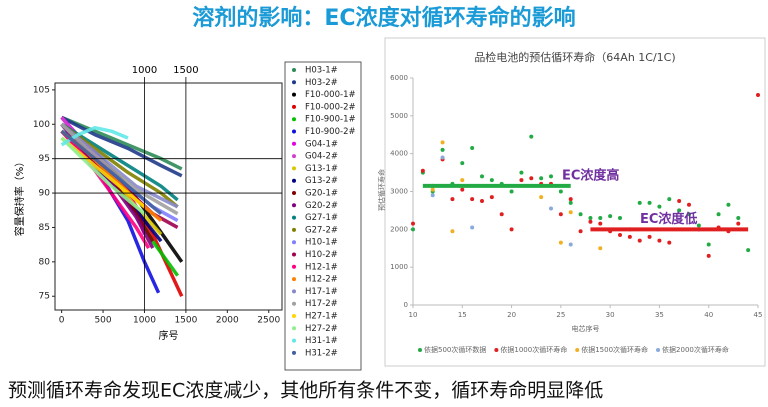 This screenshot has height=407, width=768. I want to click on legend-label: H10-1#, so click(321, 243).